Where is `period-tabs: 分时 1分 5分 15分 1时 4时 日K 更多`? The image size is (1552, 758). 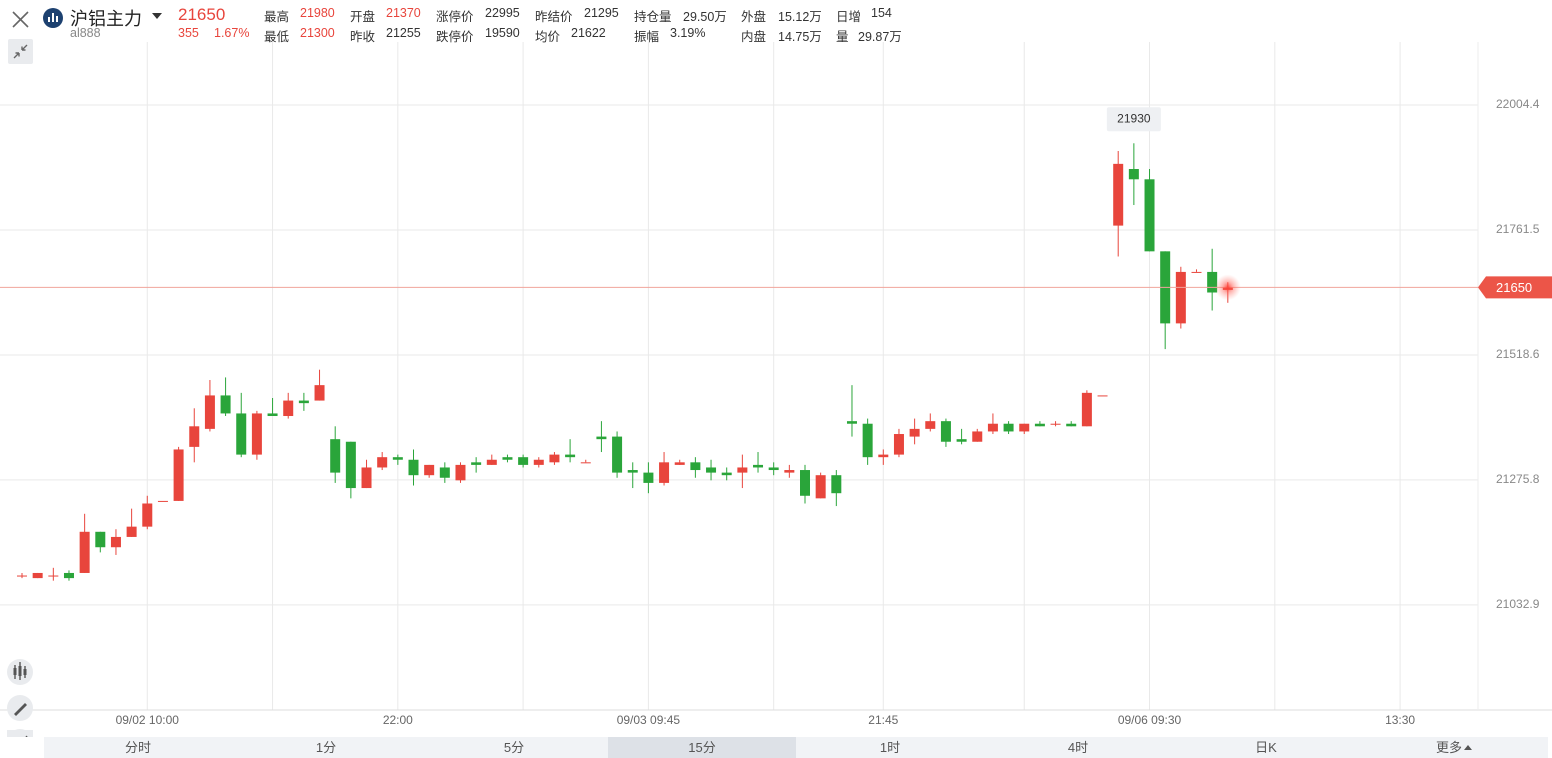 period-tabs: 分时 1分 5分 15分 1时 4时 日K 更多 is located at coordinates (796, 747).